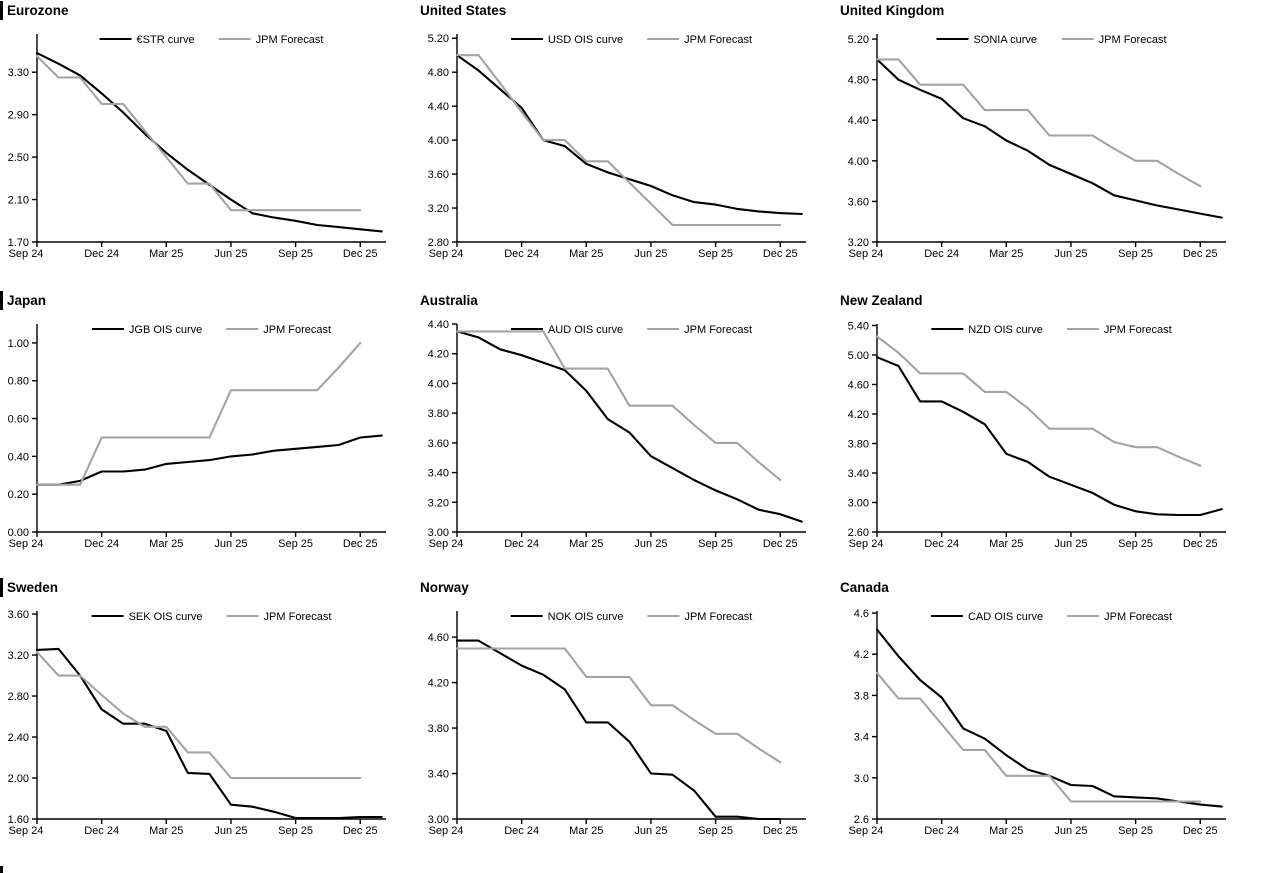  I want to click on y-axis-label: 3.60, so click(438, 175).